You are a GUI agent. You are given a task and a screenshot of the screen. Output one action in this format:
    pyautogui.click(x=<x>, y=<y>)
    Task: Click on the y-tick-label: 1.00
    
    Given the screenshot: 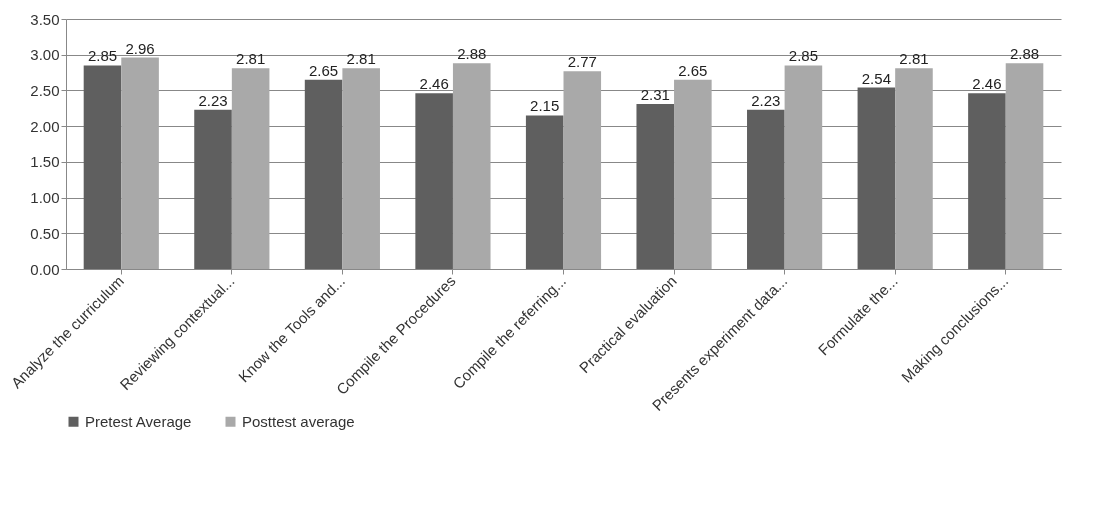 What is the action you would take?
    pyautogui.click(x=45, y=198)
    